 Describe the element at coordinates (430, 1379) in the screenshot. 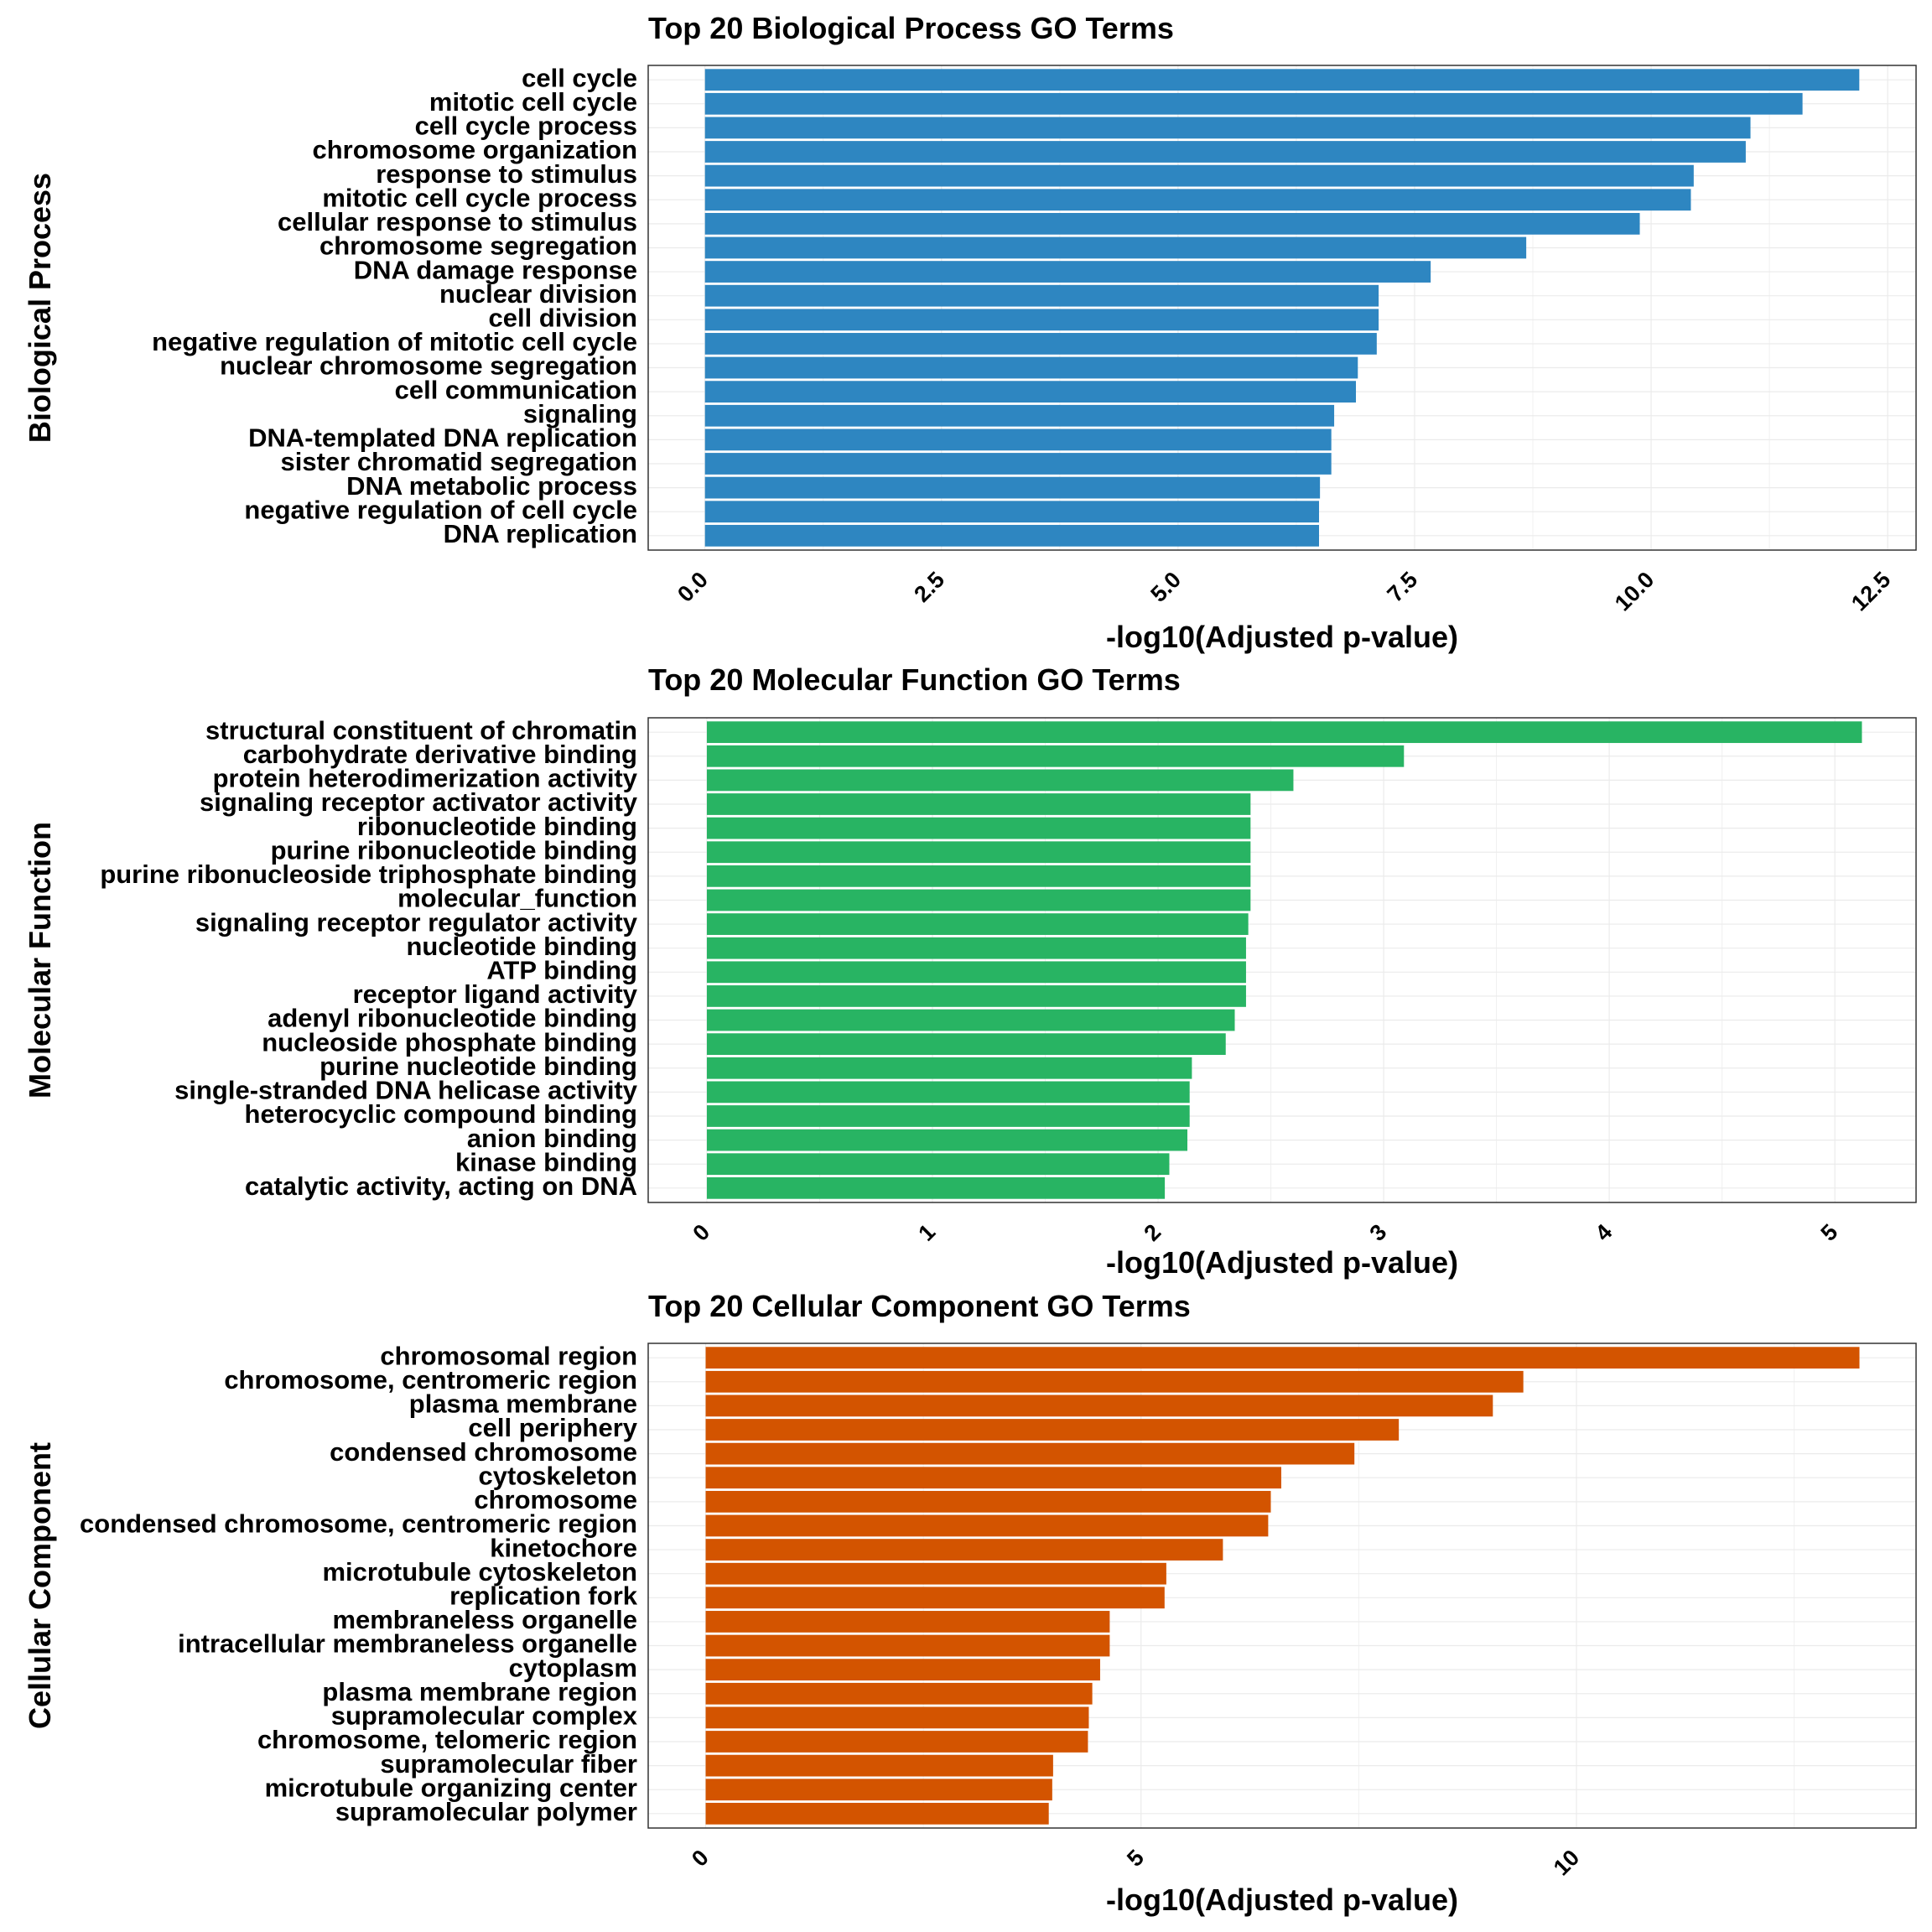

I see `category-label: chromosome, centromeric region` at that location.